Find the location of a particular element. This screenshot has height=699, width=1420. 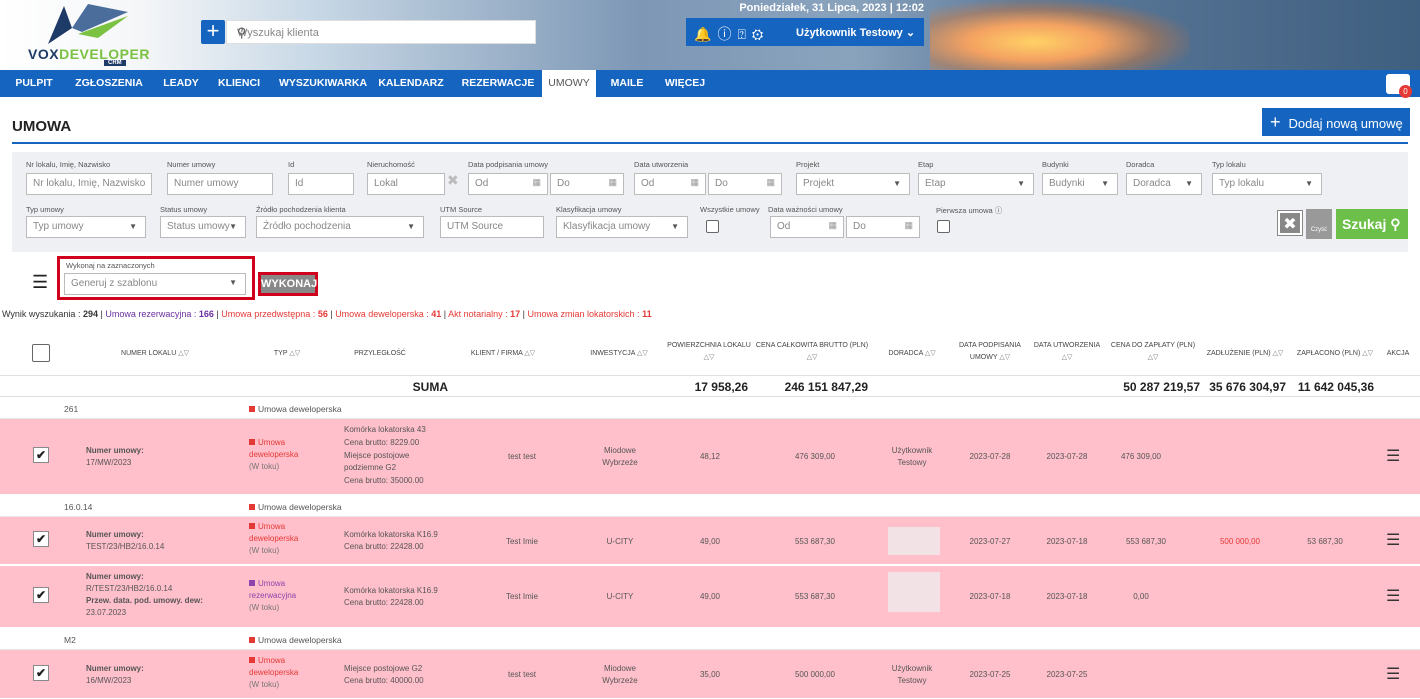

execute-button: WYKONAJ is located at coordinates (288, 284).